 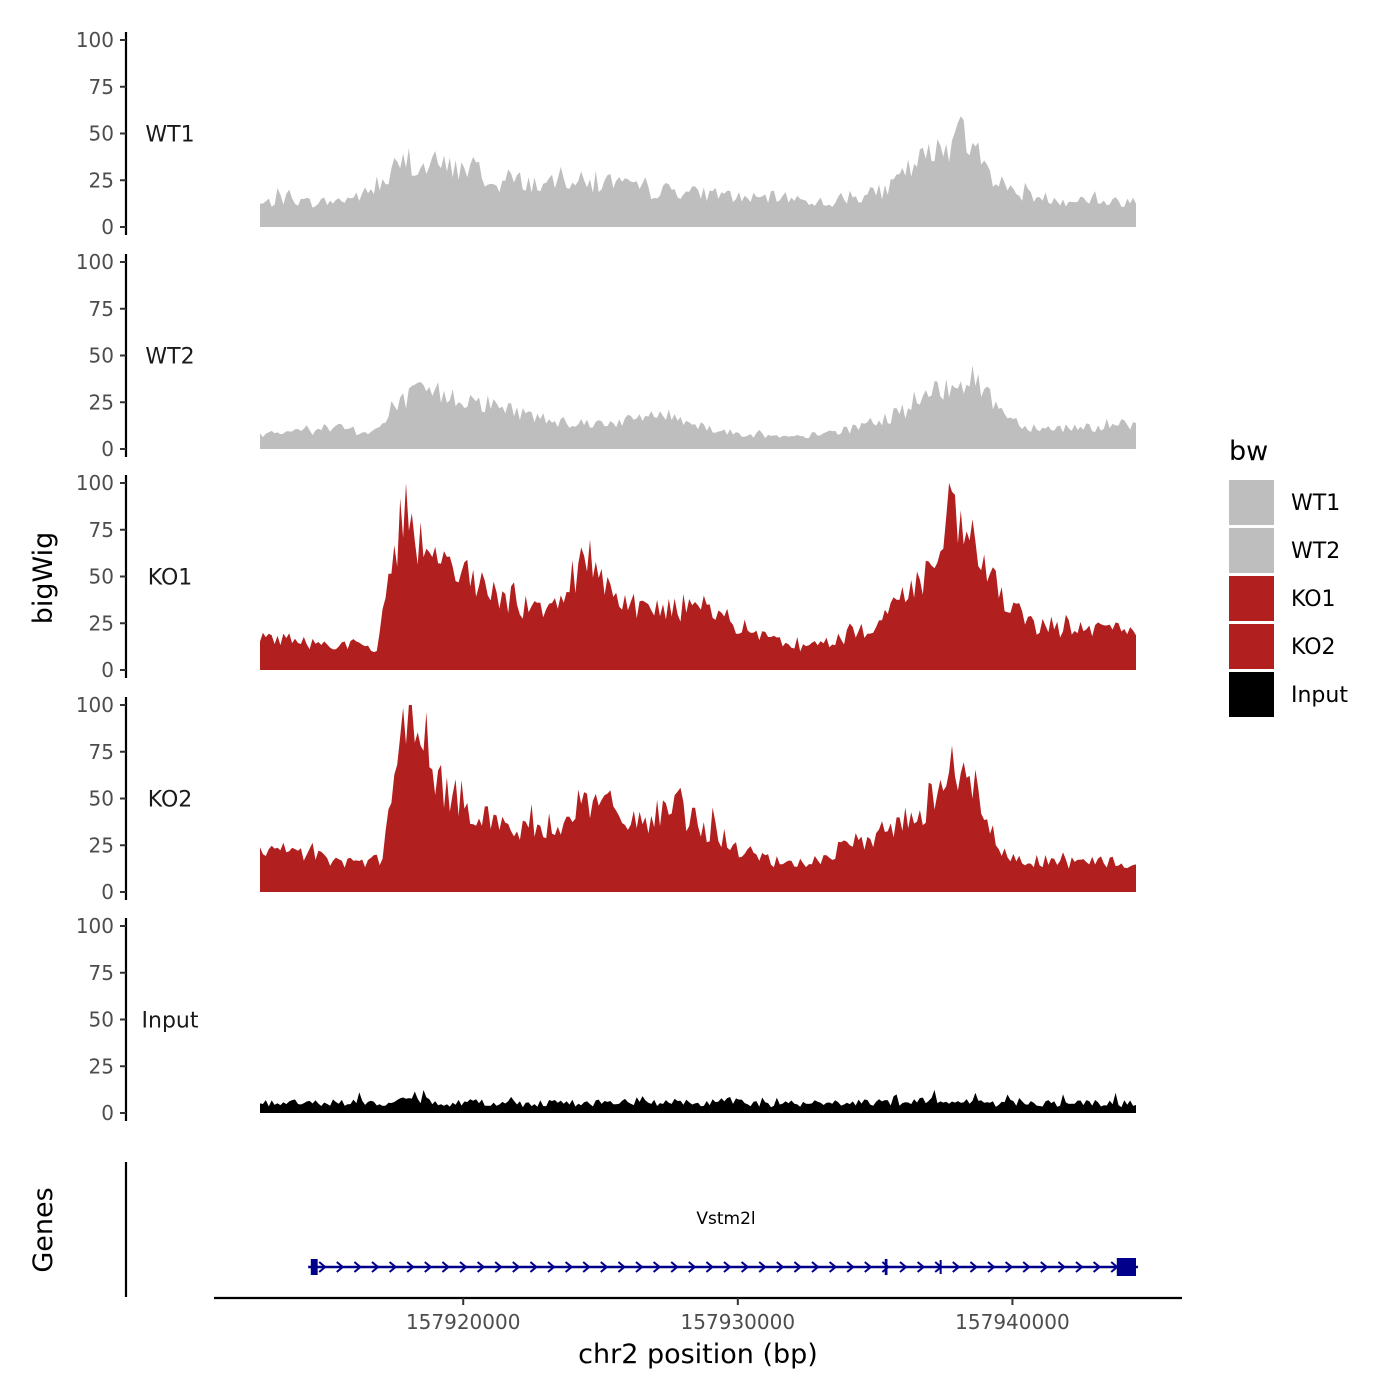 I want to click on legend-key-ko2, so click(x=1251, y=646).